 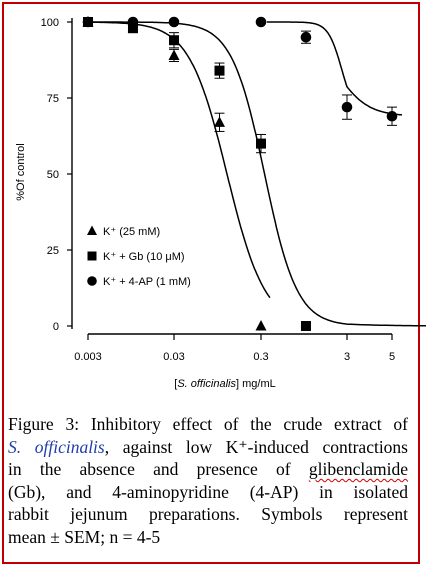 What do you see at coordinates (53, 99) in the screenshot?
I see `y-tick-label-75: 75` at bounding box center [53, 99].